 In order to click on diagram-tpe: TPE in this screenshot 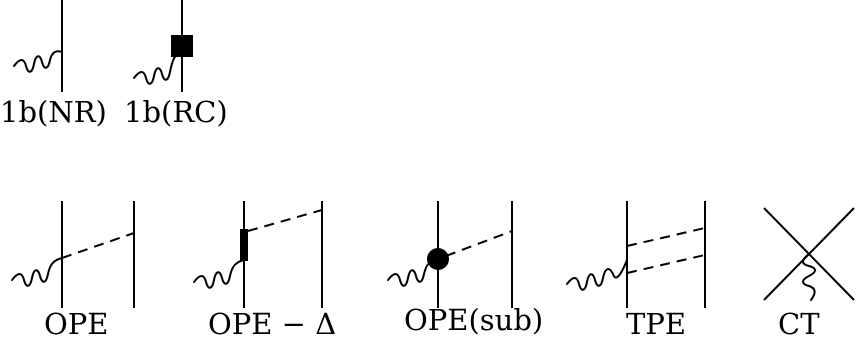, I will do `click(636, 271)`.